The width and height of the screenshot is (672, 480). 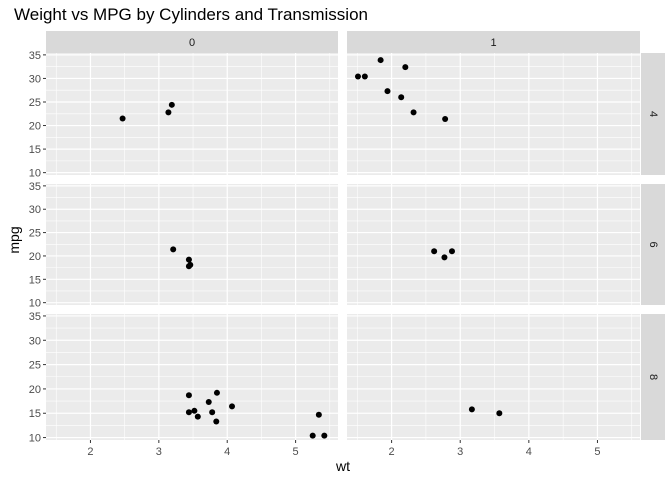 I want to click on facet-col-label: 0, so click(x=192, y=43).